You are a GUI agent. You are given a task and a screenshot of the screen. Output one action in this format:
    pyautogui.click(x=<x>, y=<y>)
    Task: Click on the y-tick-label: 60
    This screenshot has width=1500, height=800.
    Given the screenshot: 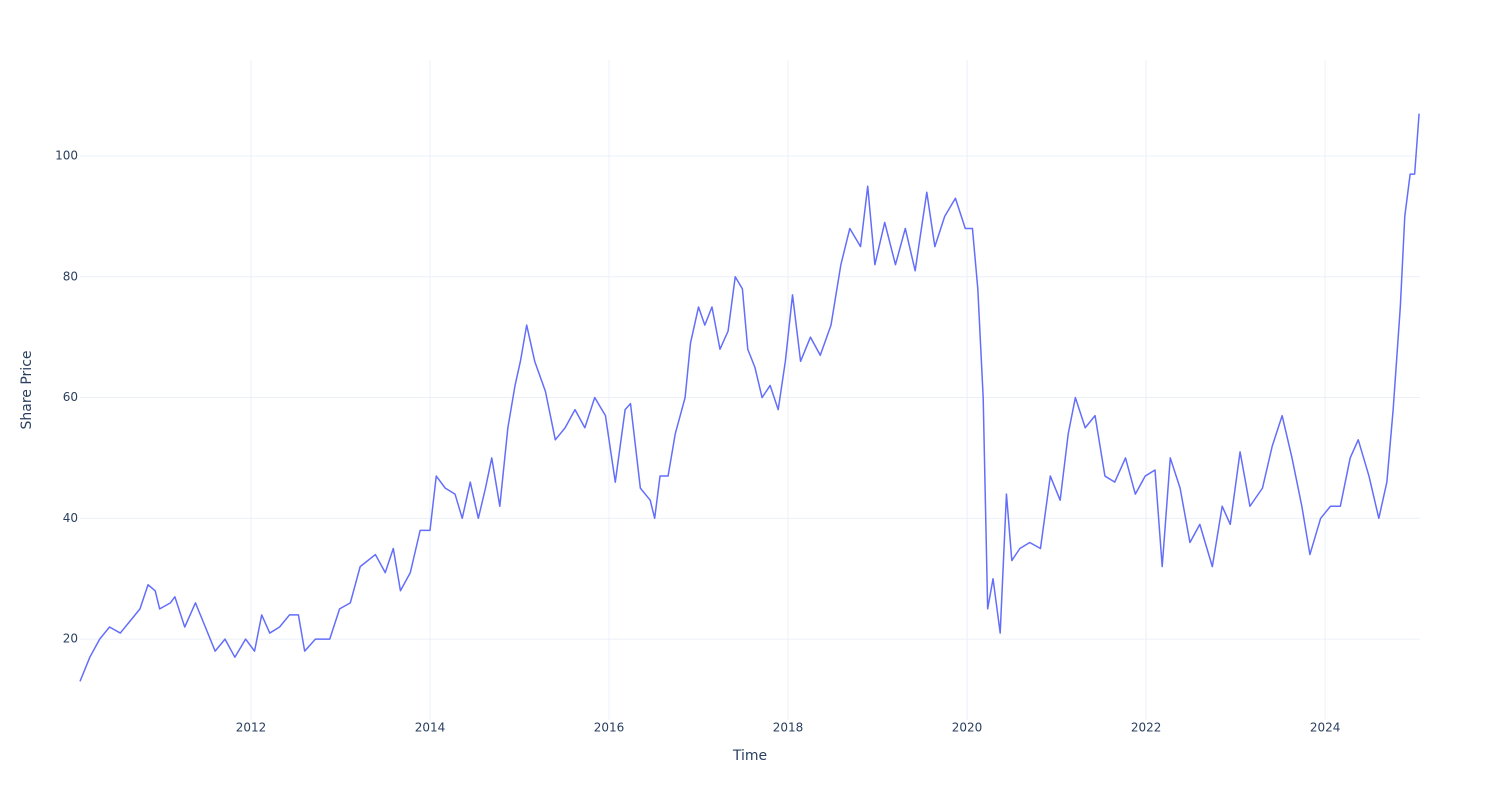 What is the action you would take?
    pyautogui.click(x=70, y=397)
    